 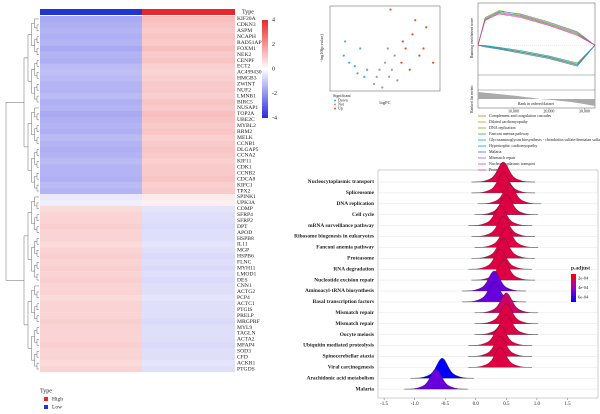 What do you see at coordinates (248, 150) in the screenshot?
I see `gene-label: DLGAP5` at bounding box center [248, 150].